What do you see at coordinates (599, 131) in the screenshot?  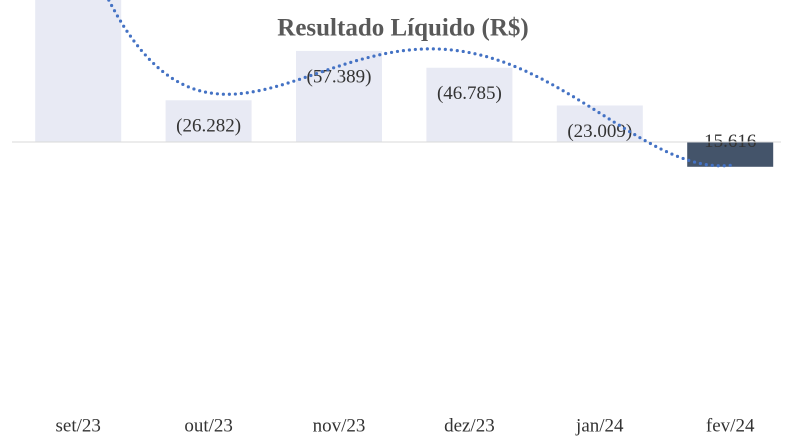 I see `value-label: (23.009)` at bounding box center [599, 131].